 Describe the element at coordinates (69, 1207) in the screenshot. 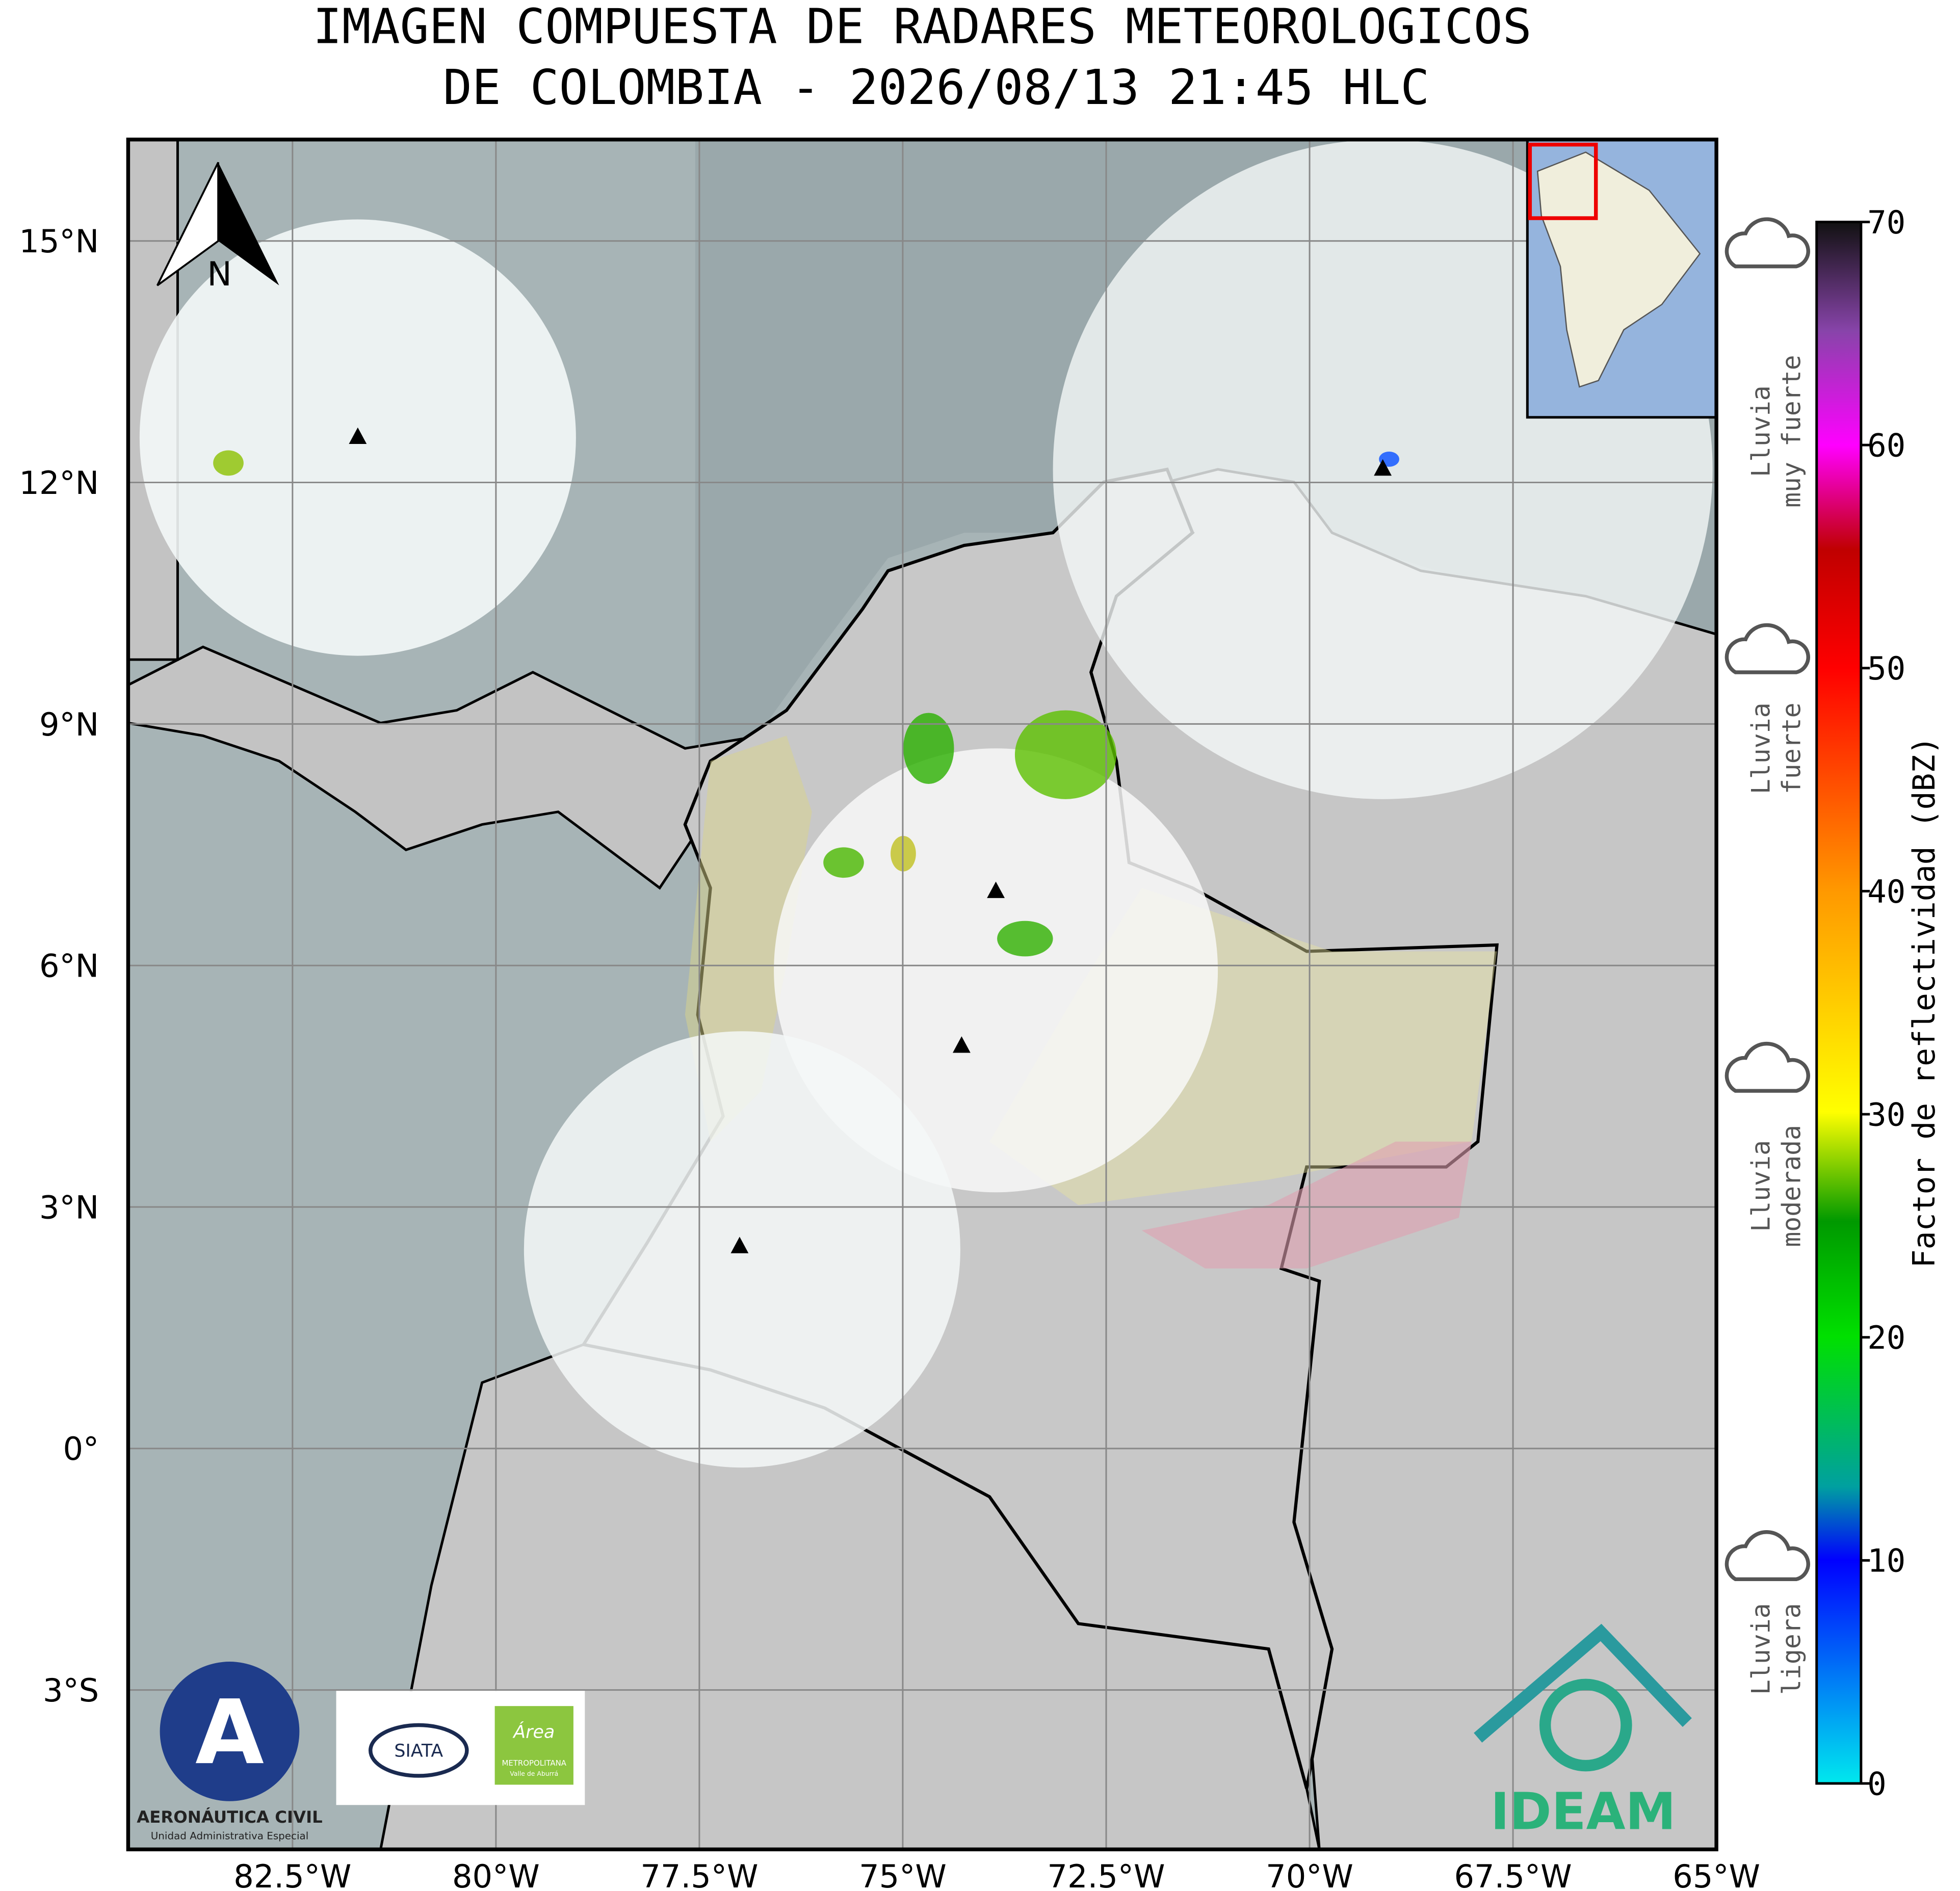

I see `lat-tick-label: 3°N` at that location.